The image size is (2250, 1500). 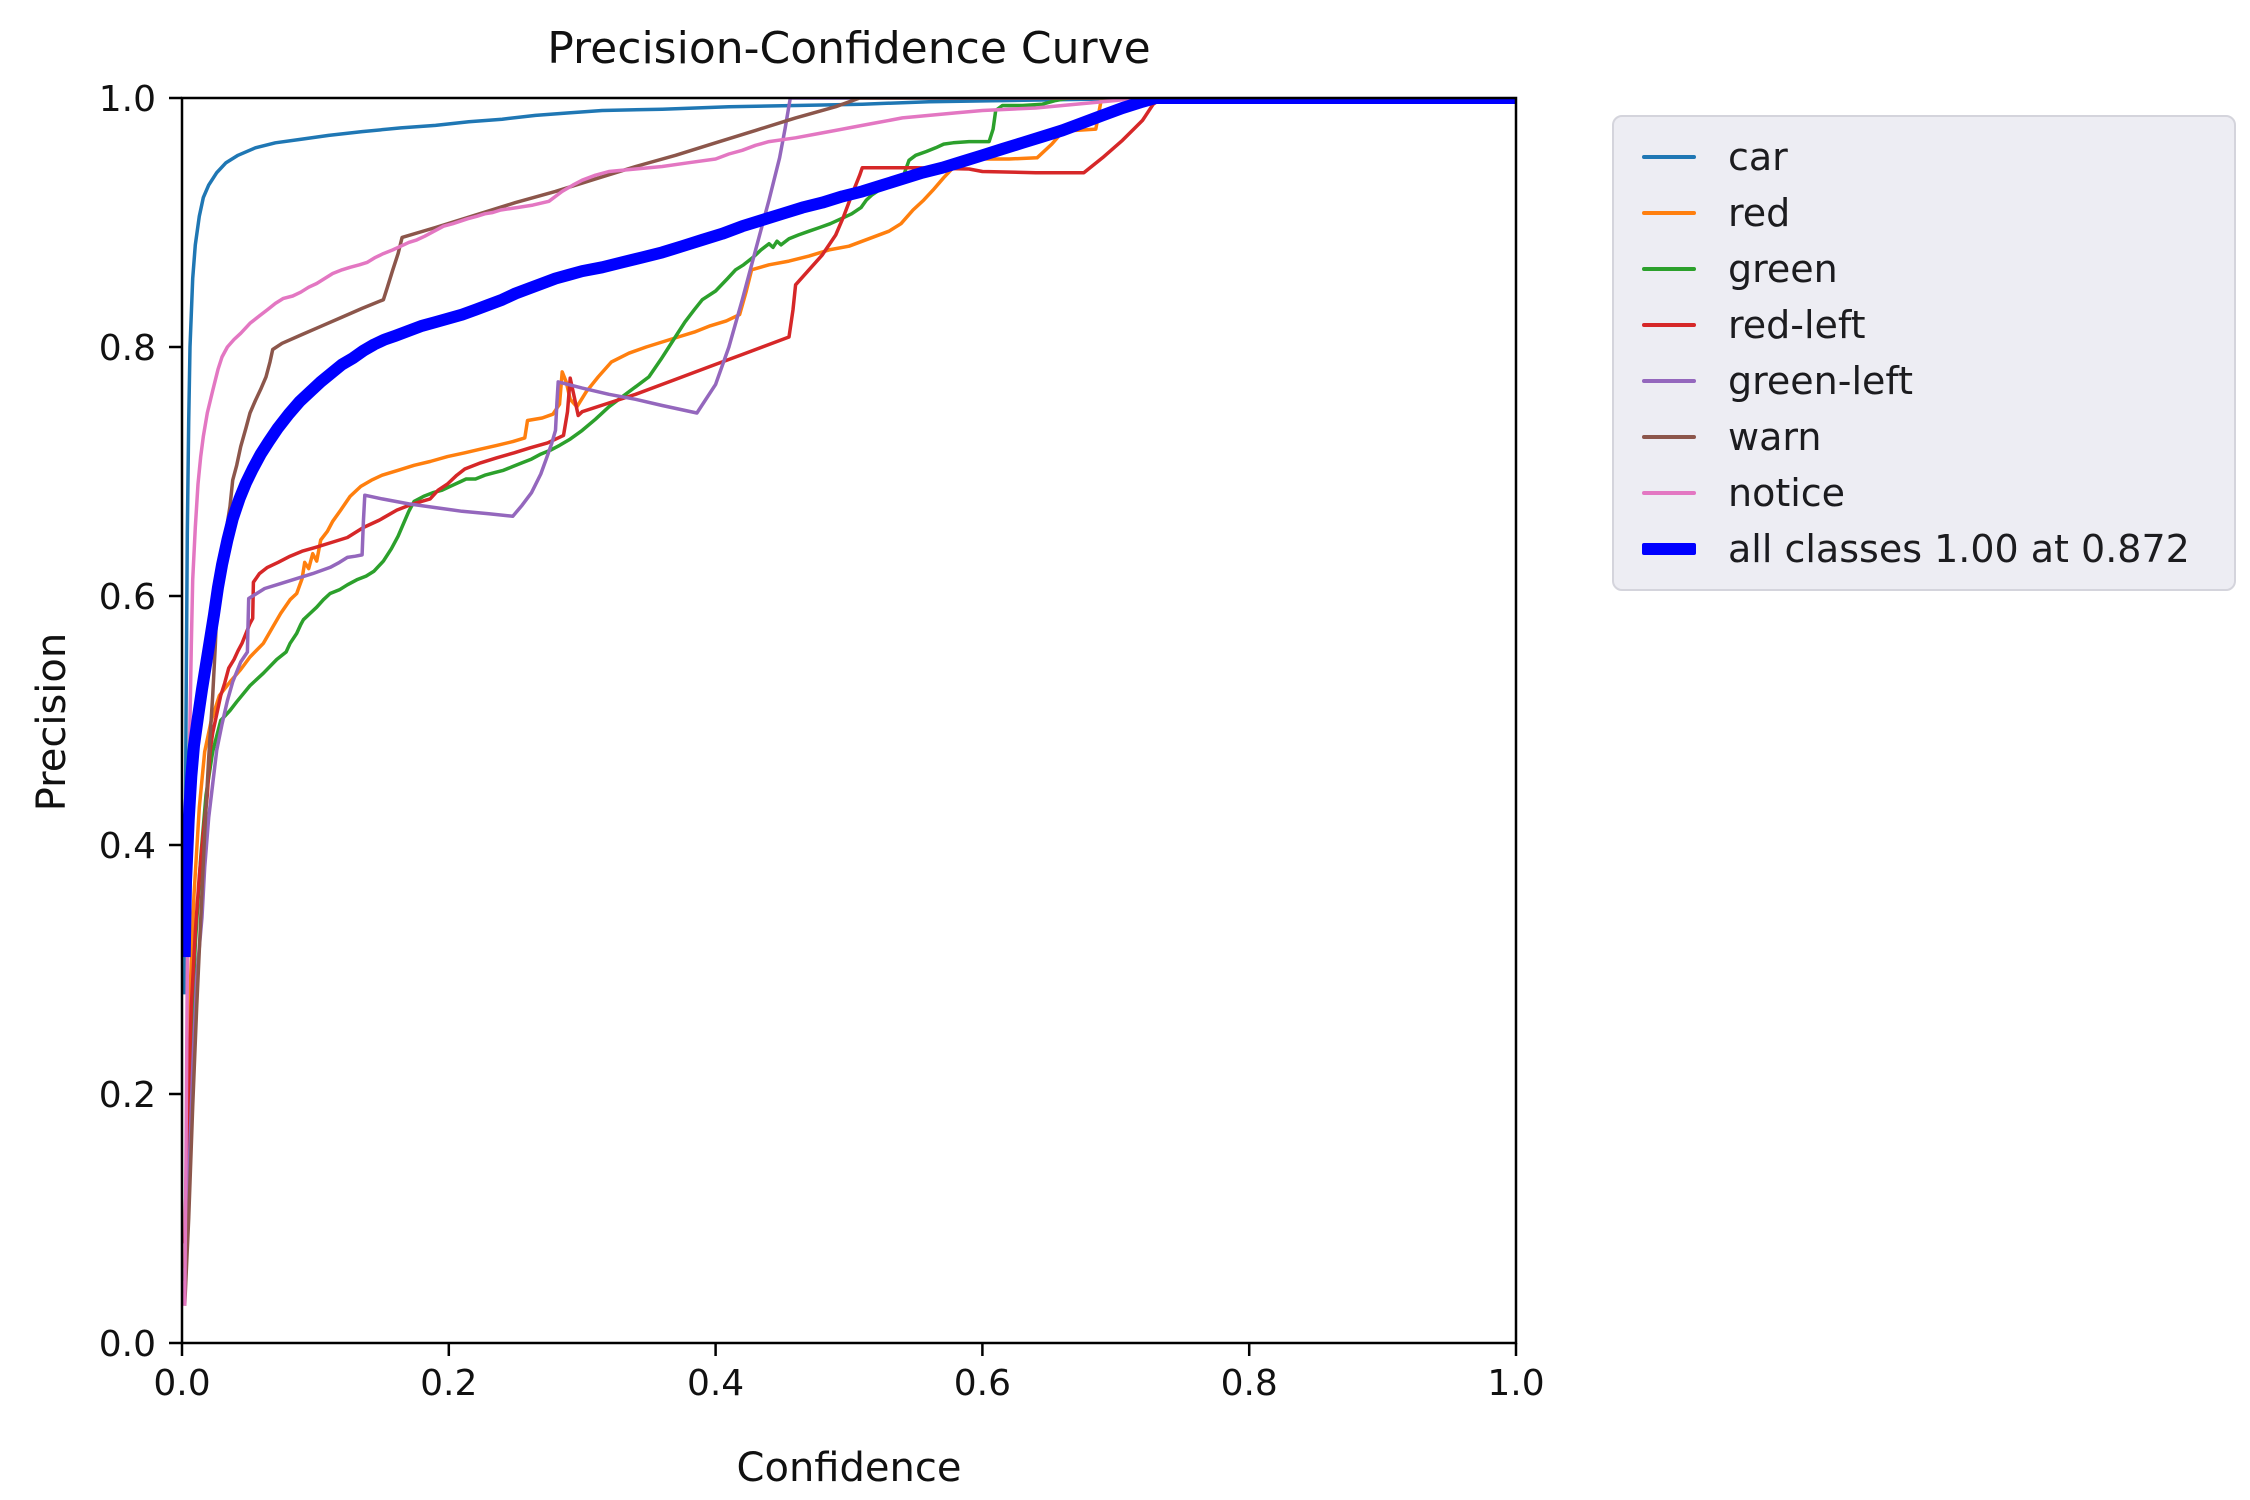 What do you see at coordinates (1959, 549) in the screenshot?
I see `legend-label: all classes 1.00 at 0.872` at bounding box center [1959, 549].